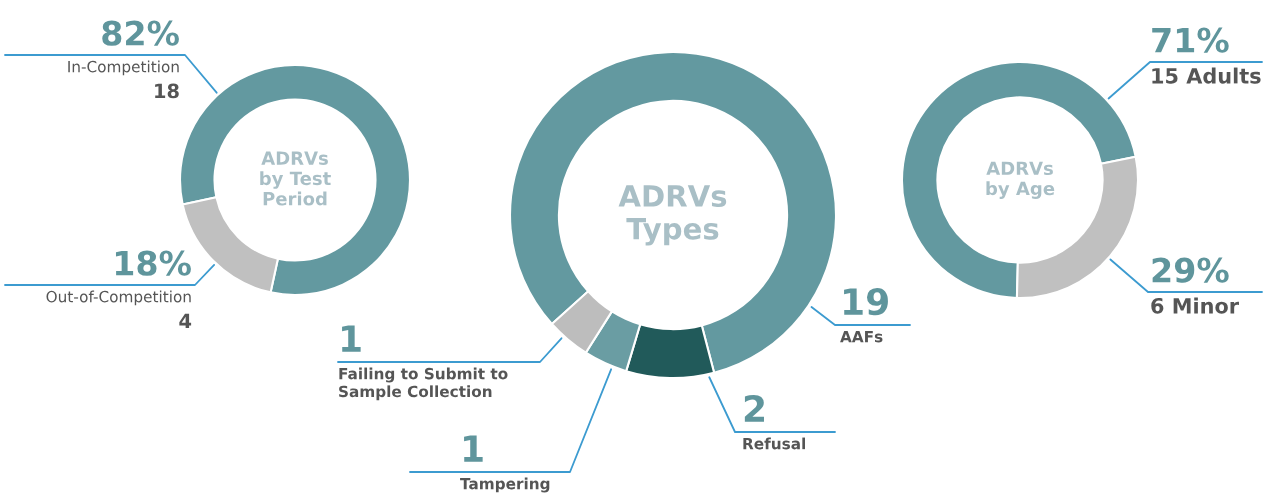 This screenshot has width=1271, height=504. Describe the element at coordinates (1190, 40) in the screenshot. I see `text: 71%` at that location.